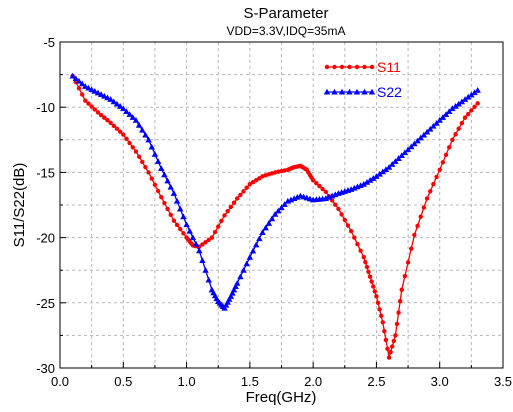 Image resolution: width=513 pixels, height=412 pixels. Describe the element at coordinates (60, 381) in the screenshot. I see `x-tick-label: 0.0` at that location.